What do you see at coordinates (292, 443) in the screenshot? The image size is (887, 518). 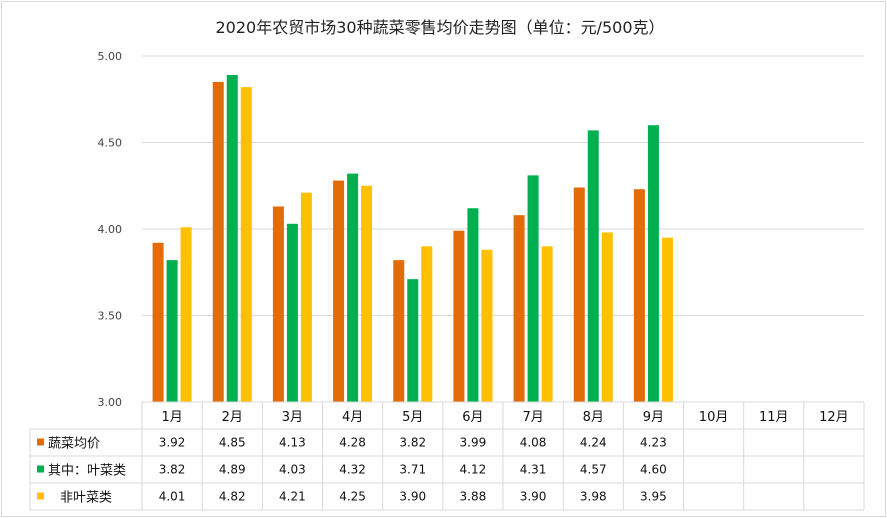 I see `data-label: 4.13` at bounding box center [292, 443].